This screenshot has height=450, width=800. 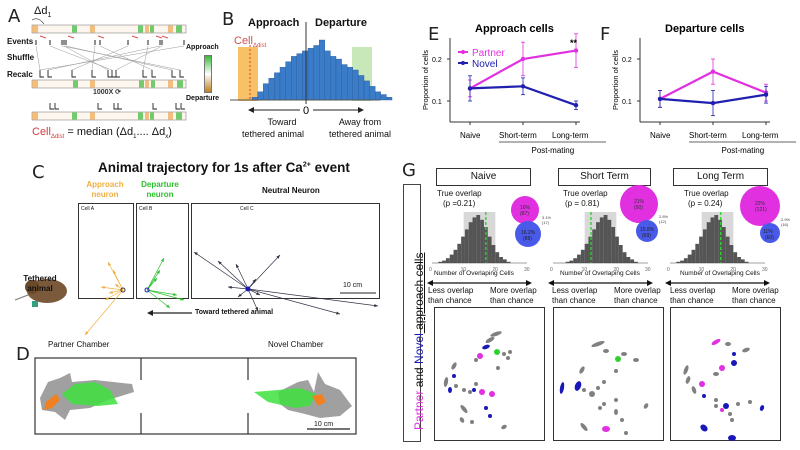 I want to click on neutral-arrow, so click(x=221, y=270).